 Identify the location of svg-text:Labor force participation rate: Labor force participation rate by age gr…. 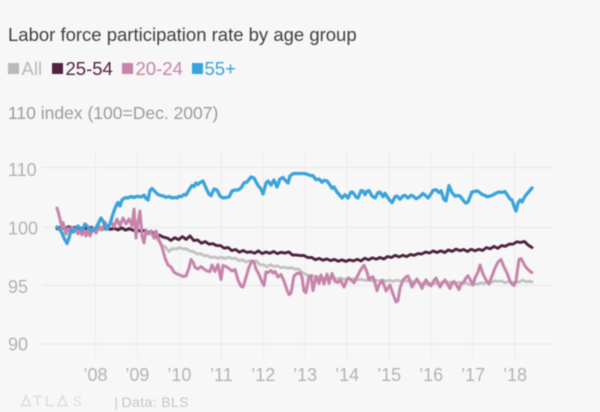
(182, 34).